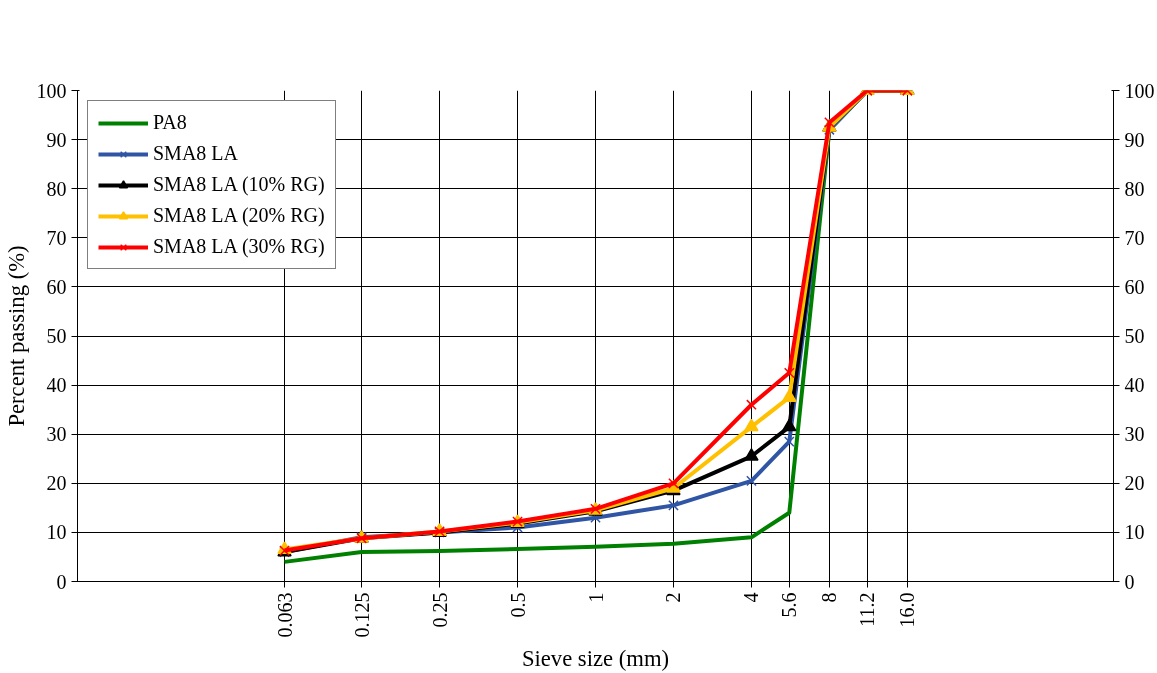 The width and height of the screenshot is (1157, 673). I want to click on legend-label: SMA8 LA (10% RG), so click(239, 184).